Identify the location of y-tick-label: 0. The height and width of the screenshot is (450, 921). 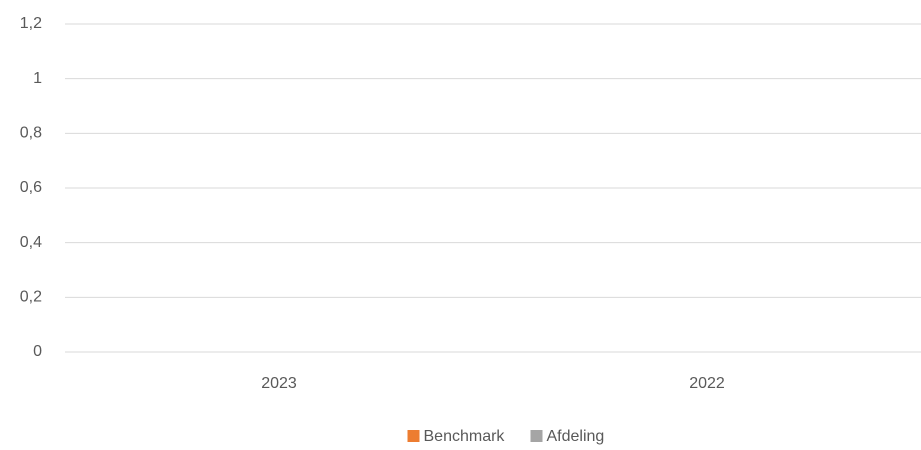
(37, 351).